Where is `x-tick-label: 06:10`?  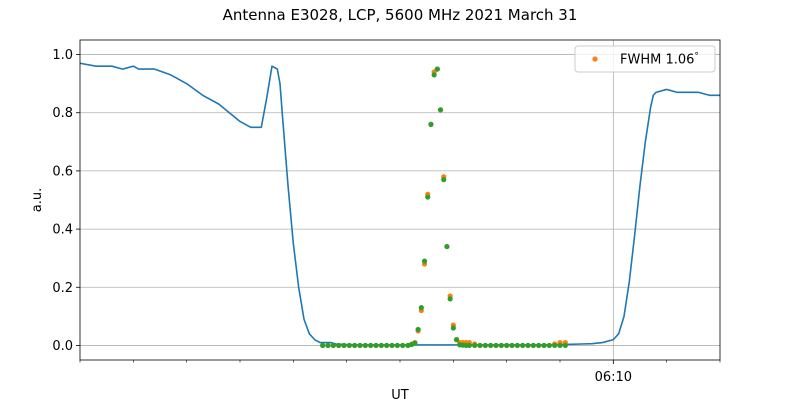 x-tick-label: 06:10 is located at coordinates (613, 377).